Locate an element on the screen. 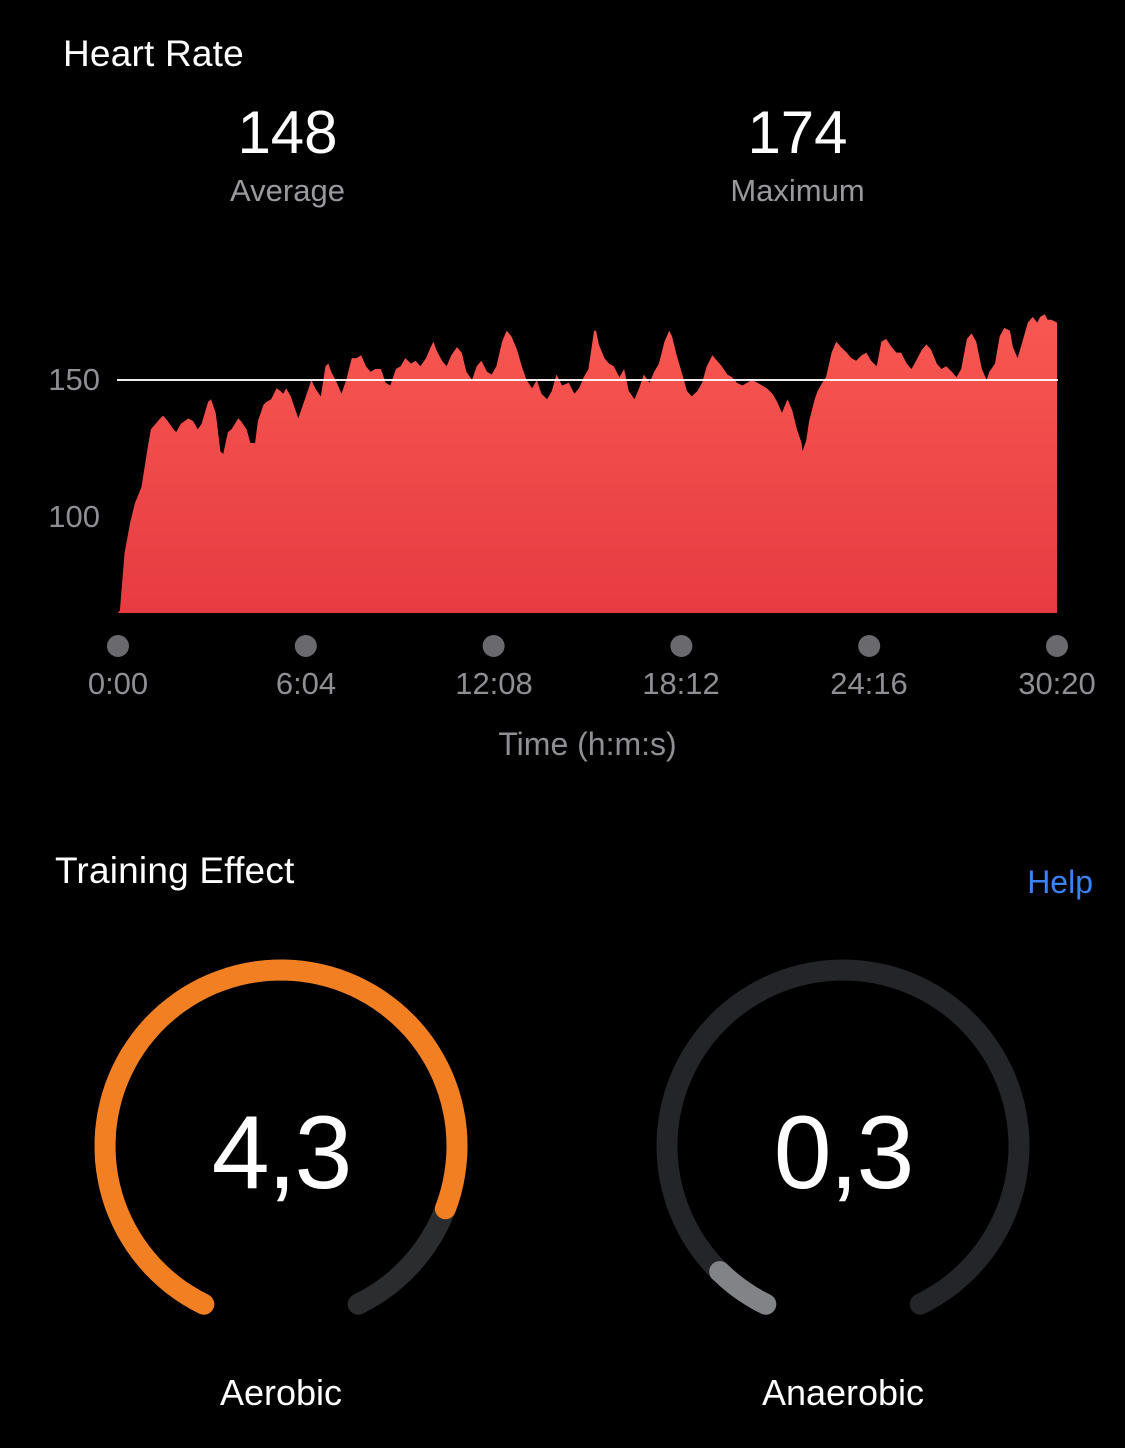 This screenshot has width=1125, height=1448. anaerobic-gauge-label: Anaerobic is located at coordinates (843, 1392).